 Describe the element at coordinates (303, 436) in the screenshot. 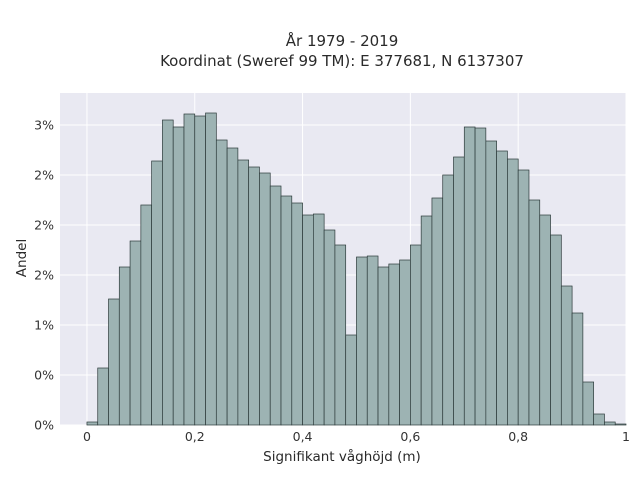

I see `x-tick-label: 0,4` at that location.